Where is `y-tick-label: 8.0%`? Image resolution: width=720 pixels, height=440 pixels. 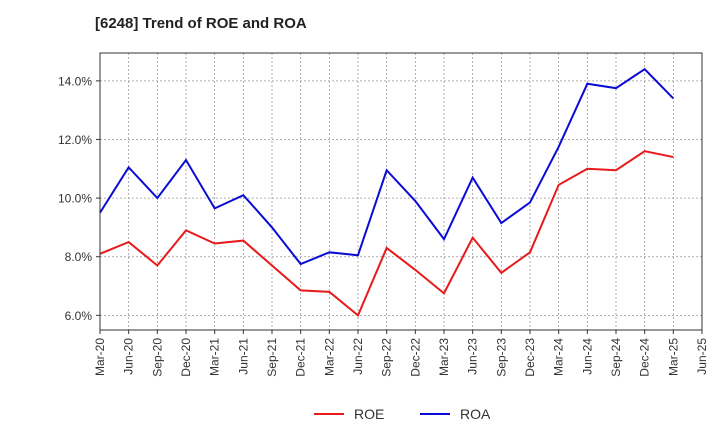 y-tick-label: 8.0% is located at coordinates (79, 257).